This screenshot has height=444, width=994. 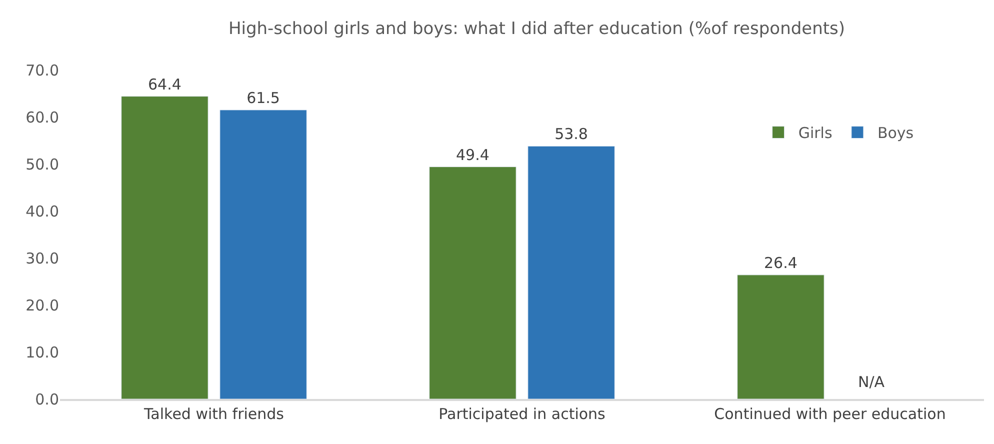 What do you see at coordinates (781, 263) in the screenshot?
I see `data-label: 26.4` at bounding box center [781, 263].